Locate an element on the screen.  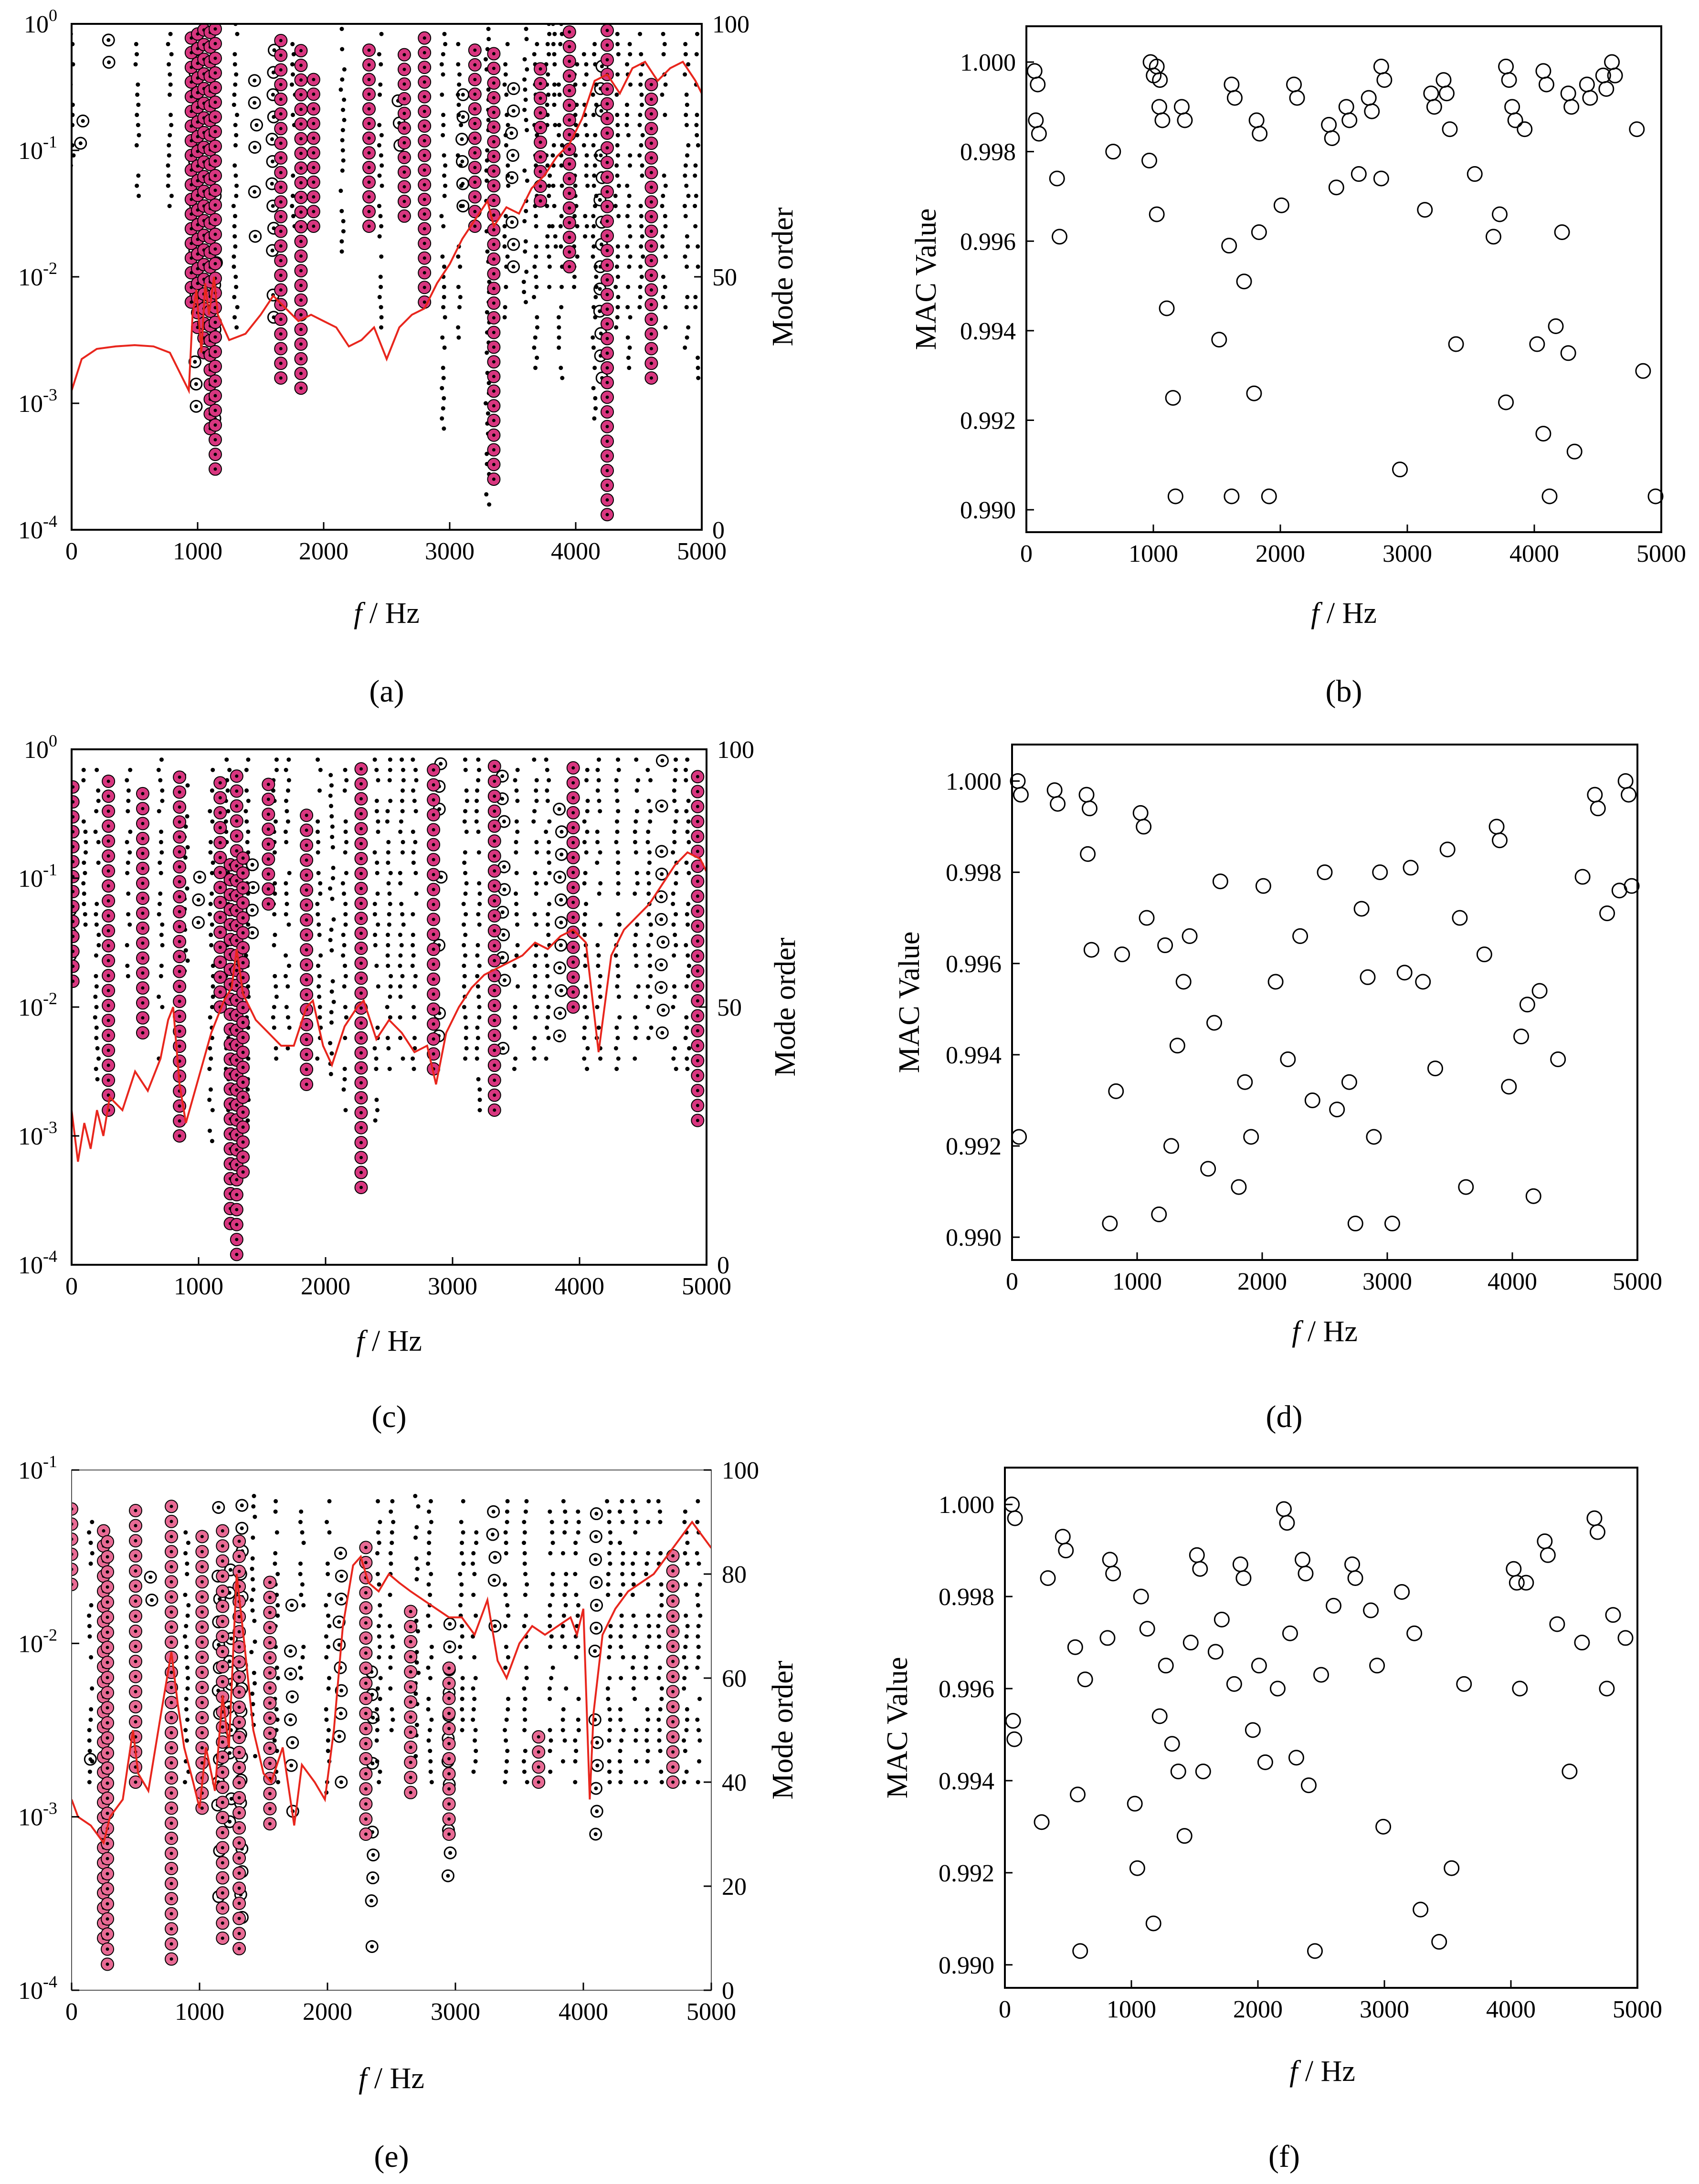
y-tick-label: 1.000 is located at coordinates (988, 63).